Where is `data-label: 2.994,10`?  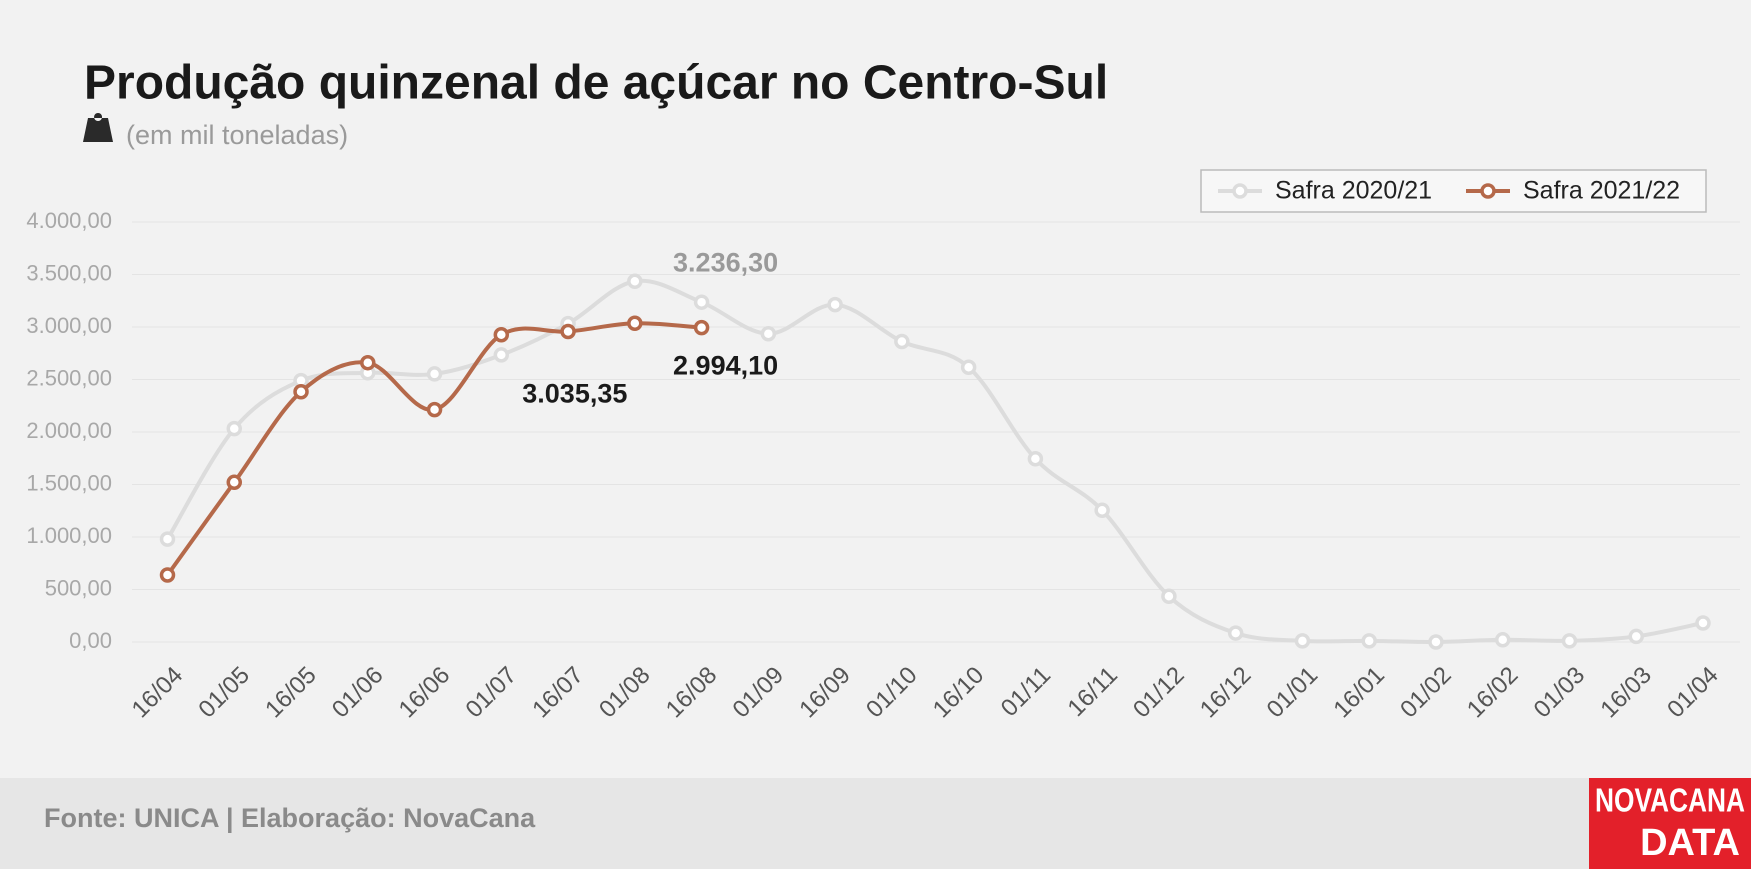 data-label: 2.994,10 is located at coordinates (725, 366).